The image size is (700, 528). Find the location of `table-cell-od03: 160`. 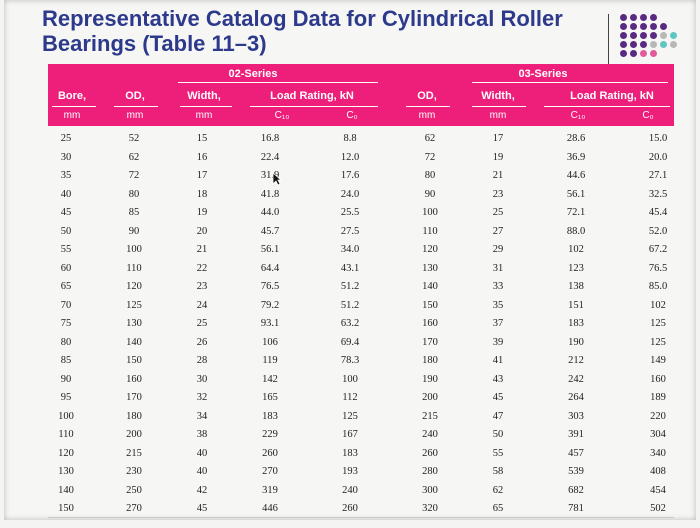

table-cell-od03: 160 is located at coordinates (430, 323).